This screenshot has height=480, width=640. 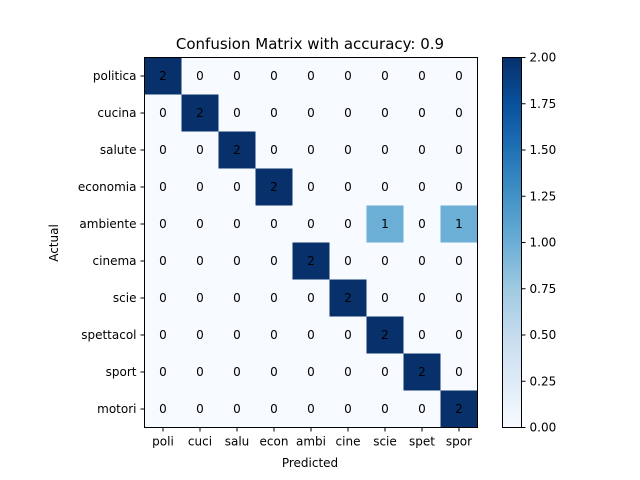 What do you see at coordinates (200, 442) in the screenshot?
I see `x-tick-label: cuci` at bounding box center [200, 442].